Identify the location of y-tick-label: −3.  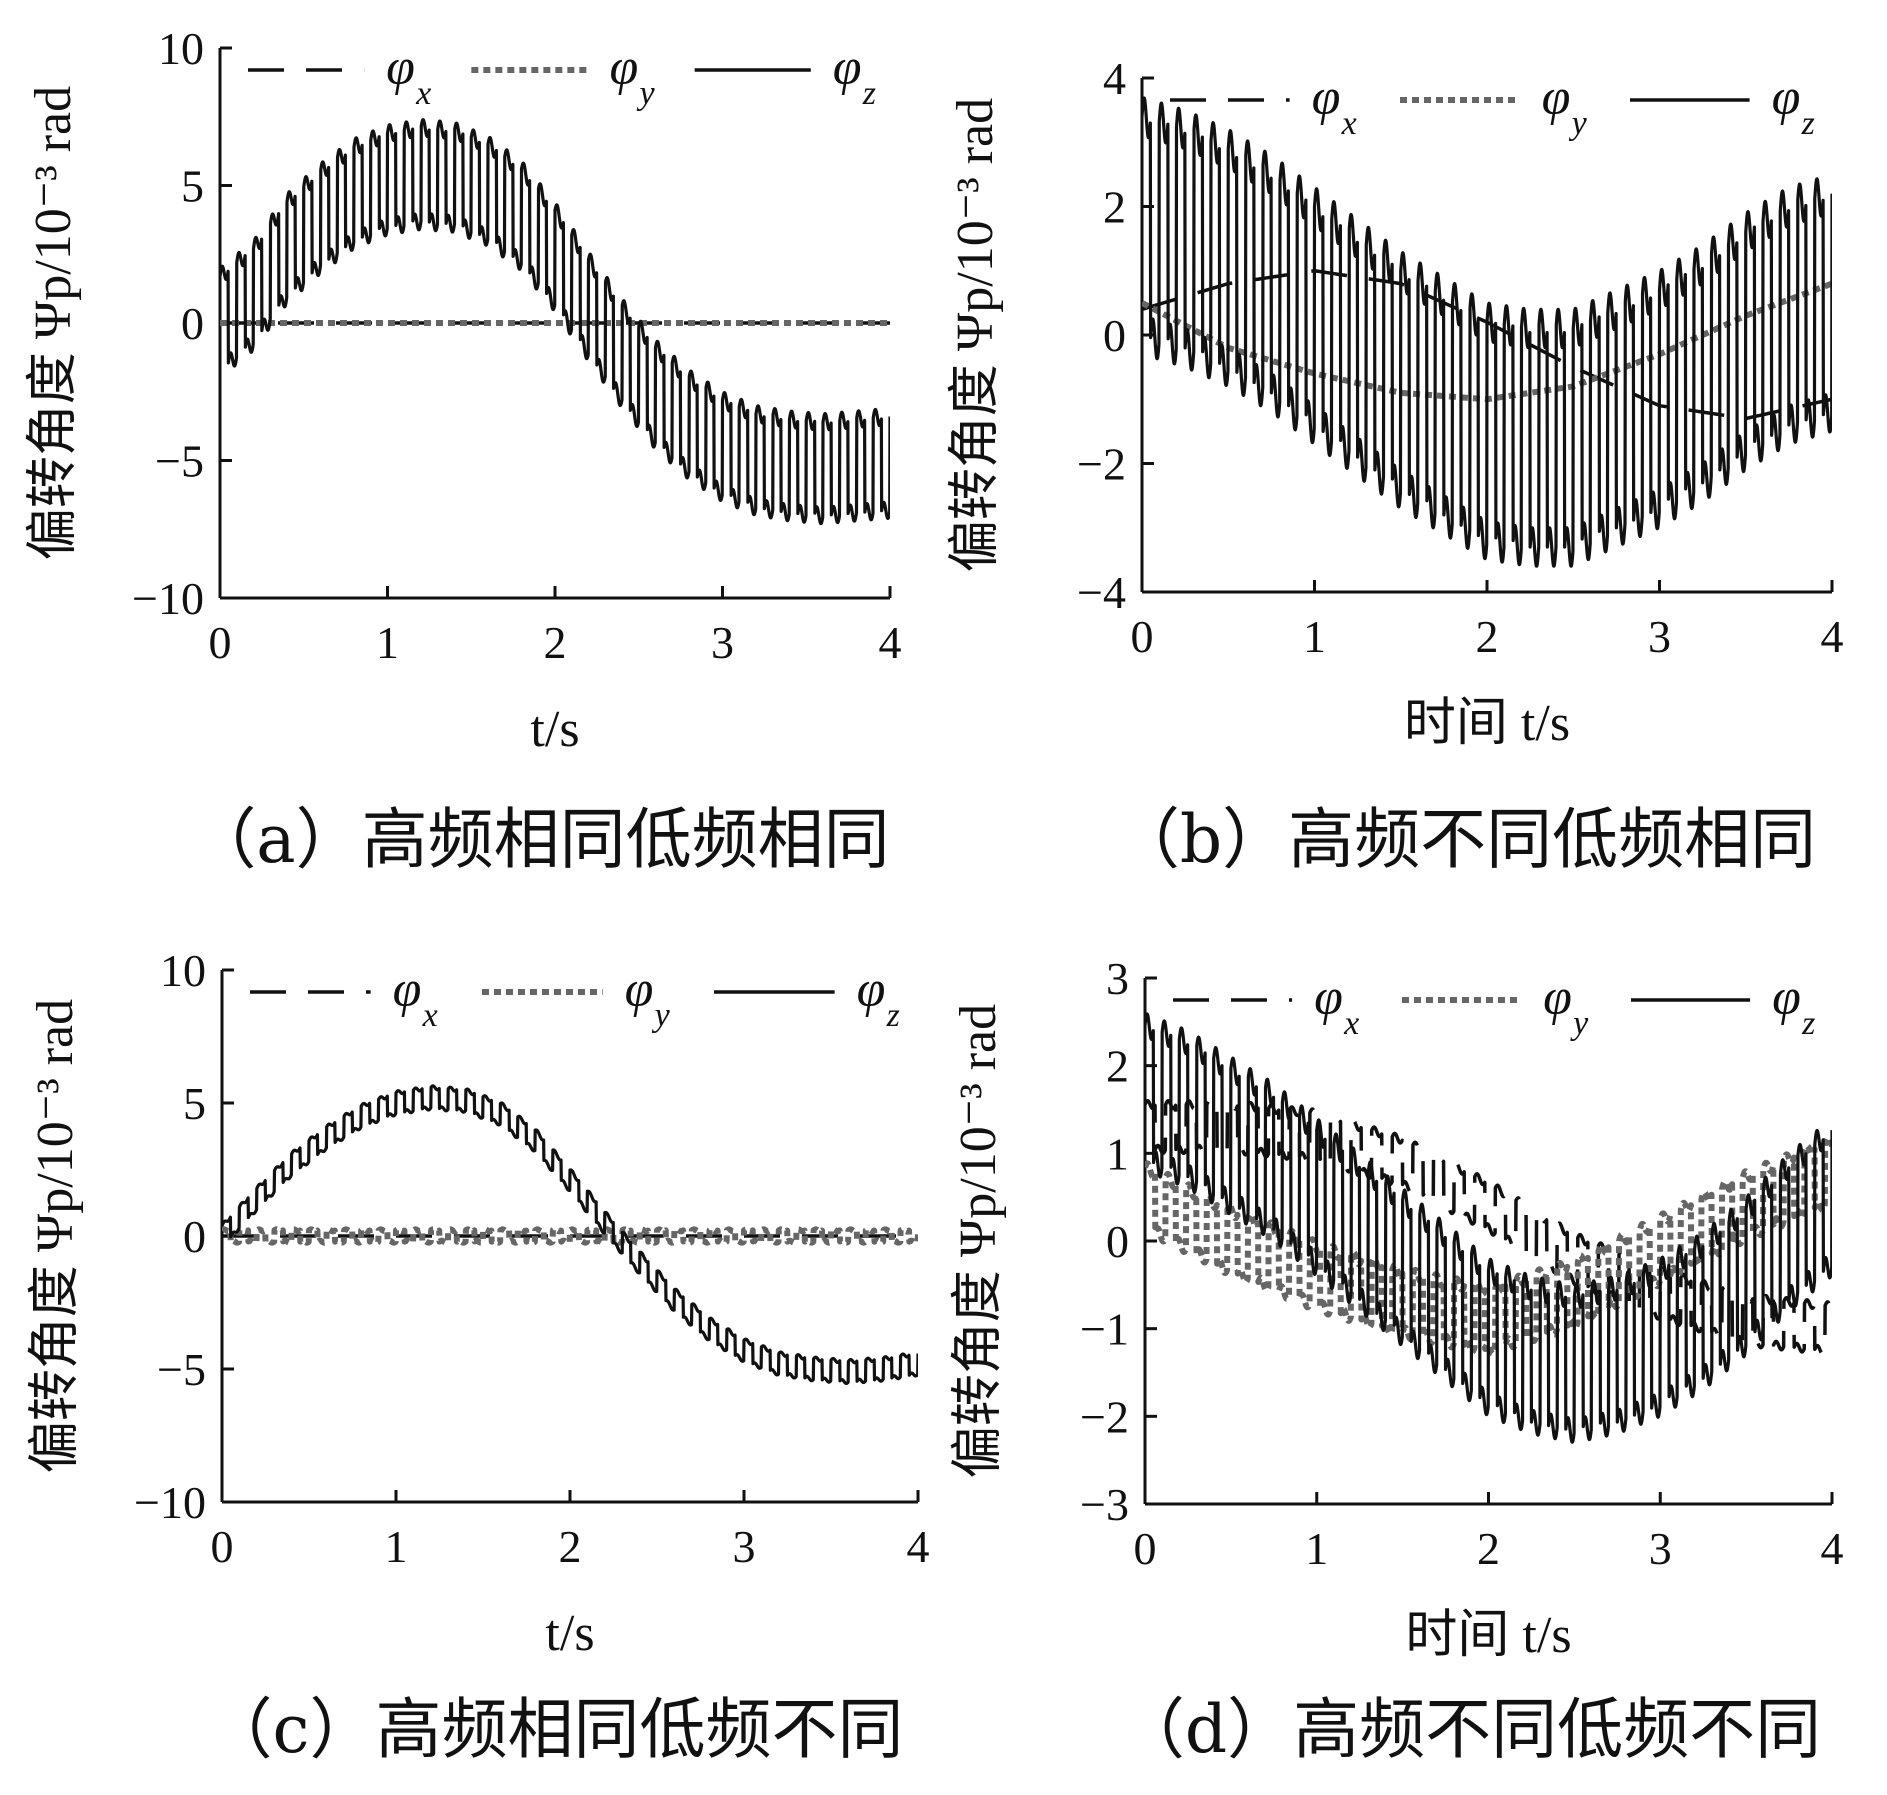
(1104, 1504).